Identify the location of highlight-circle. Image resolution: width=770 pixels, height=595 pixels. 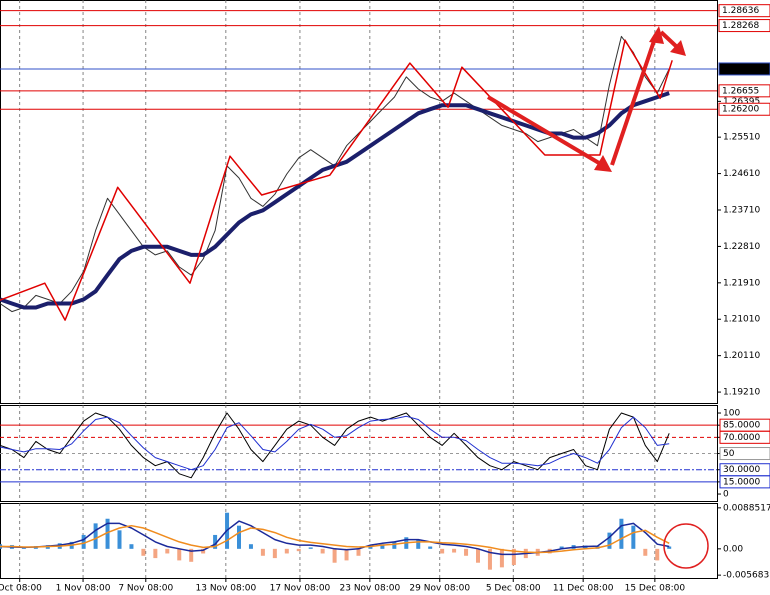
(686, 546).